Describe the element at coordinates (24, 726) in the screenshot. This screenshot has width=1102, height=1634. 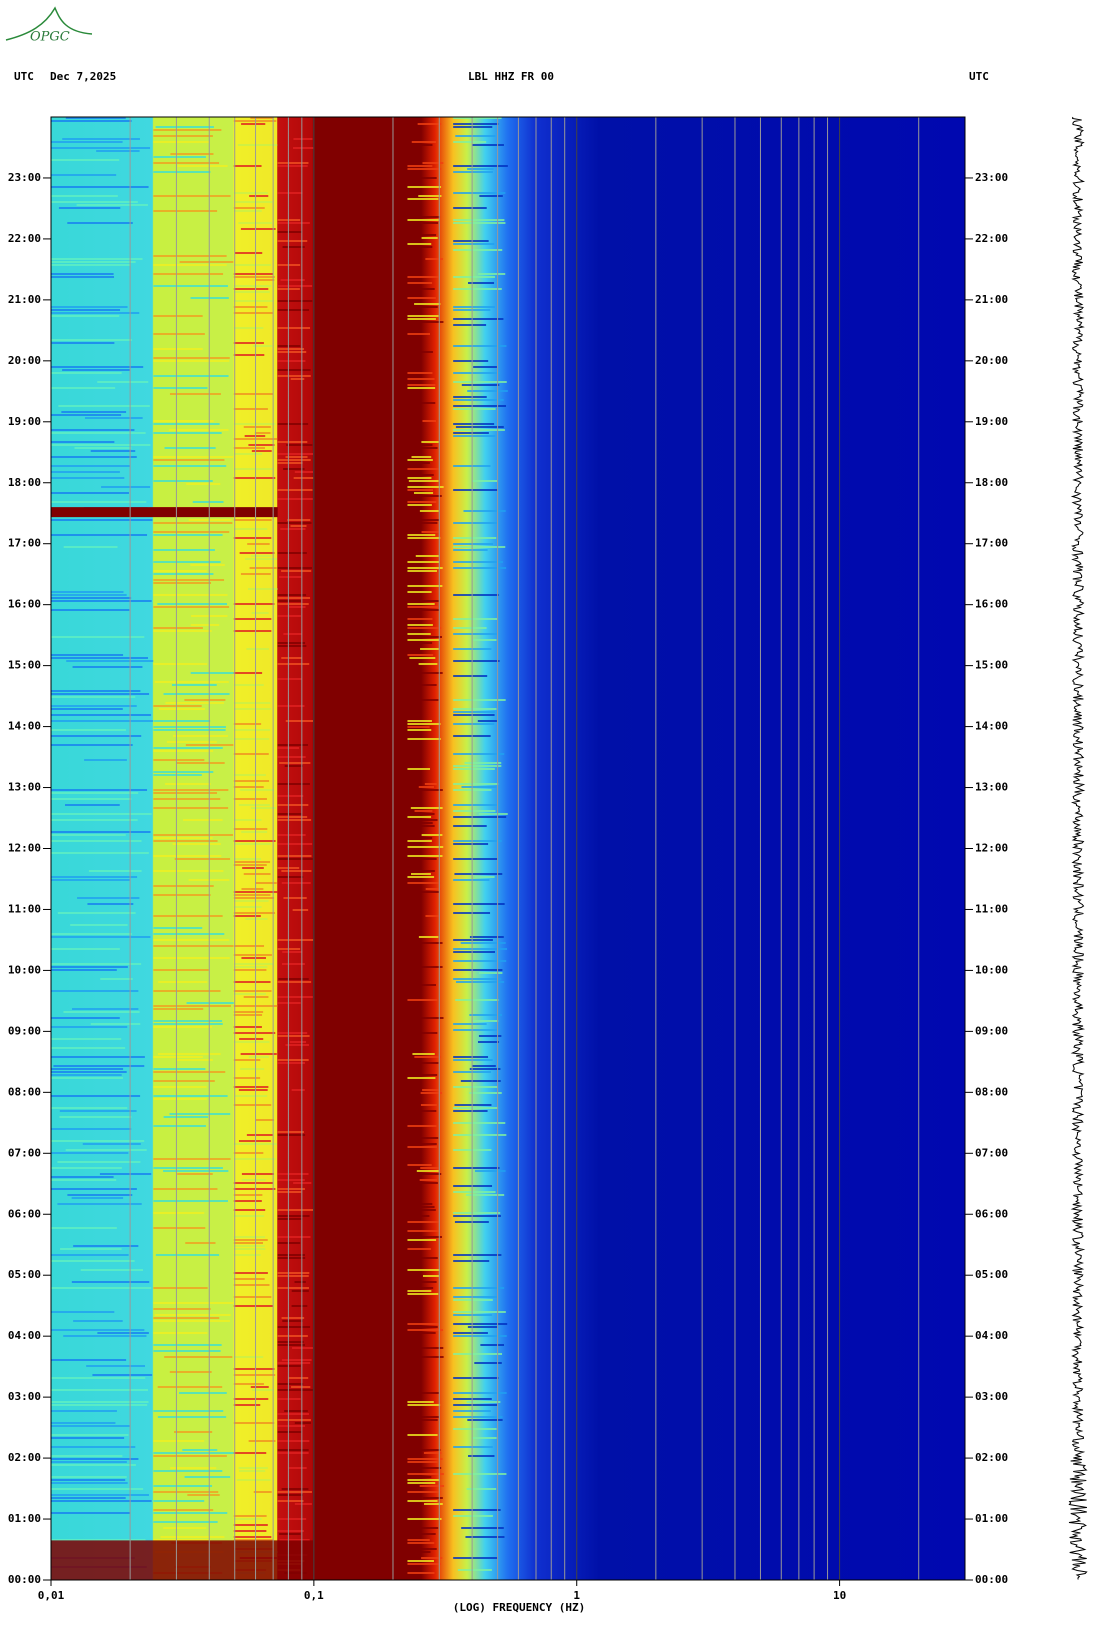
I see `y-tick-label-left: 14:00` at that location.